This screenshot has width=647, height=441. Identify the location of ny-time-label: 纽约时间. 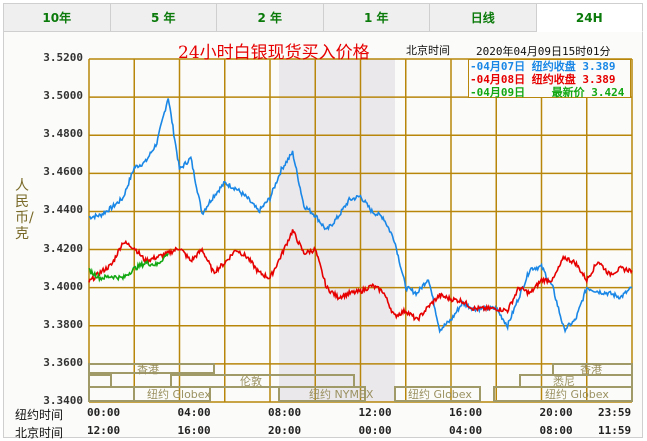
(39, 415).